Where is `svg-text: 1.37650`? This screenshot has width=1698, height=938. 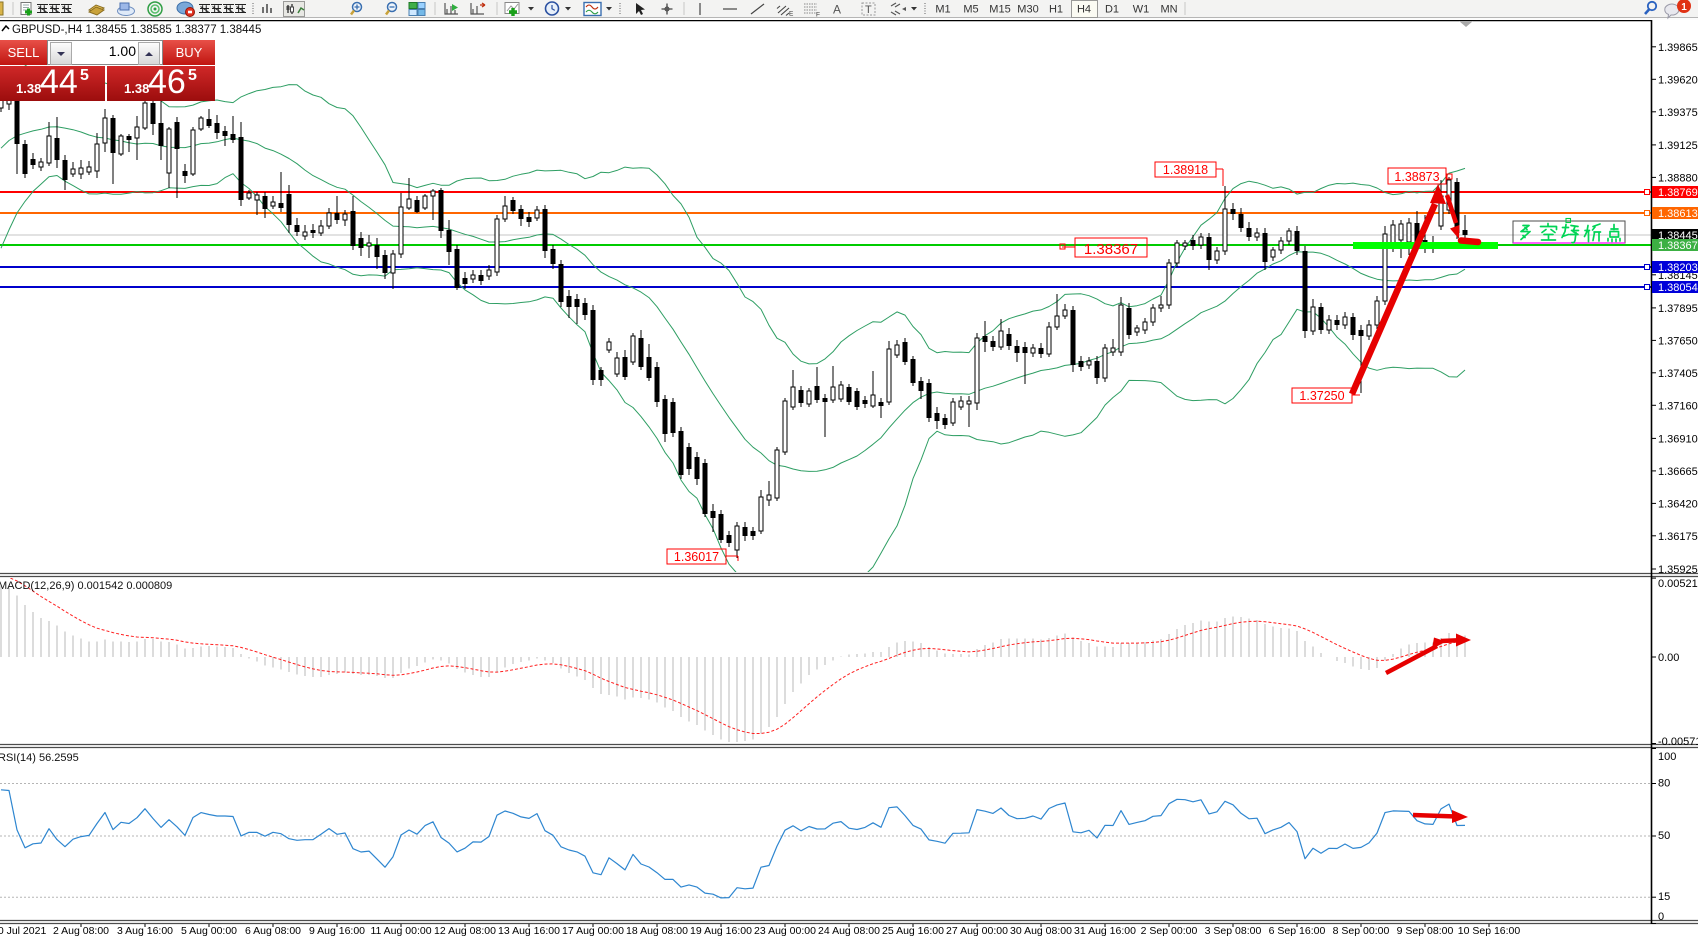 svg-text: 1.37650 is located at coordinates (1678, 341).